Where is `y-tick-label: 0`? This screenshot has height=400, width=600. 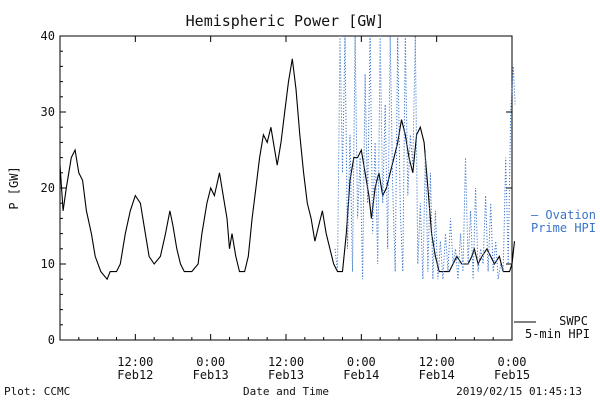
y-tick-label: 0 is located at coordinates (51, 340).